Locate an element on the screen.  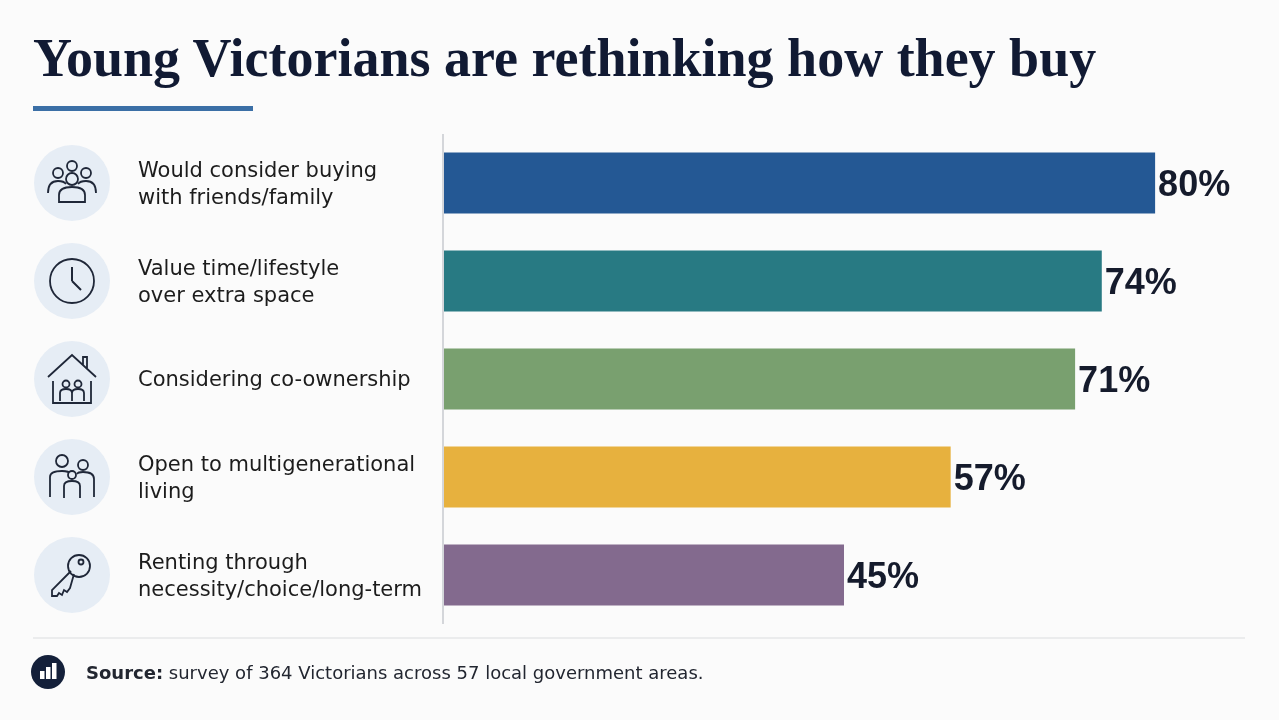
data-label: 80% is located at coordinates (1194, 183).